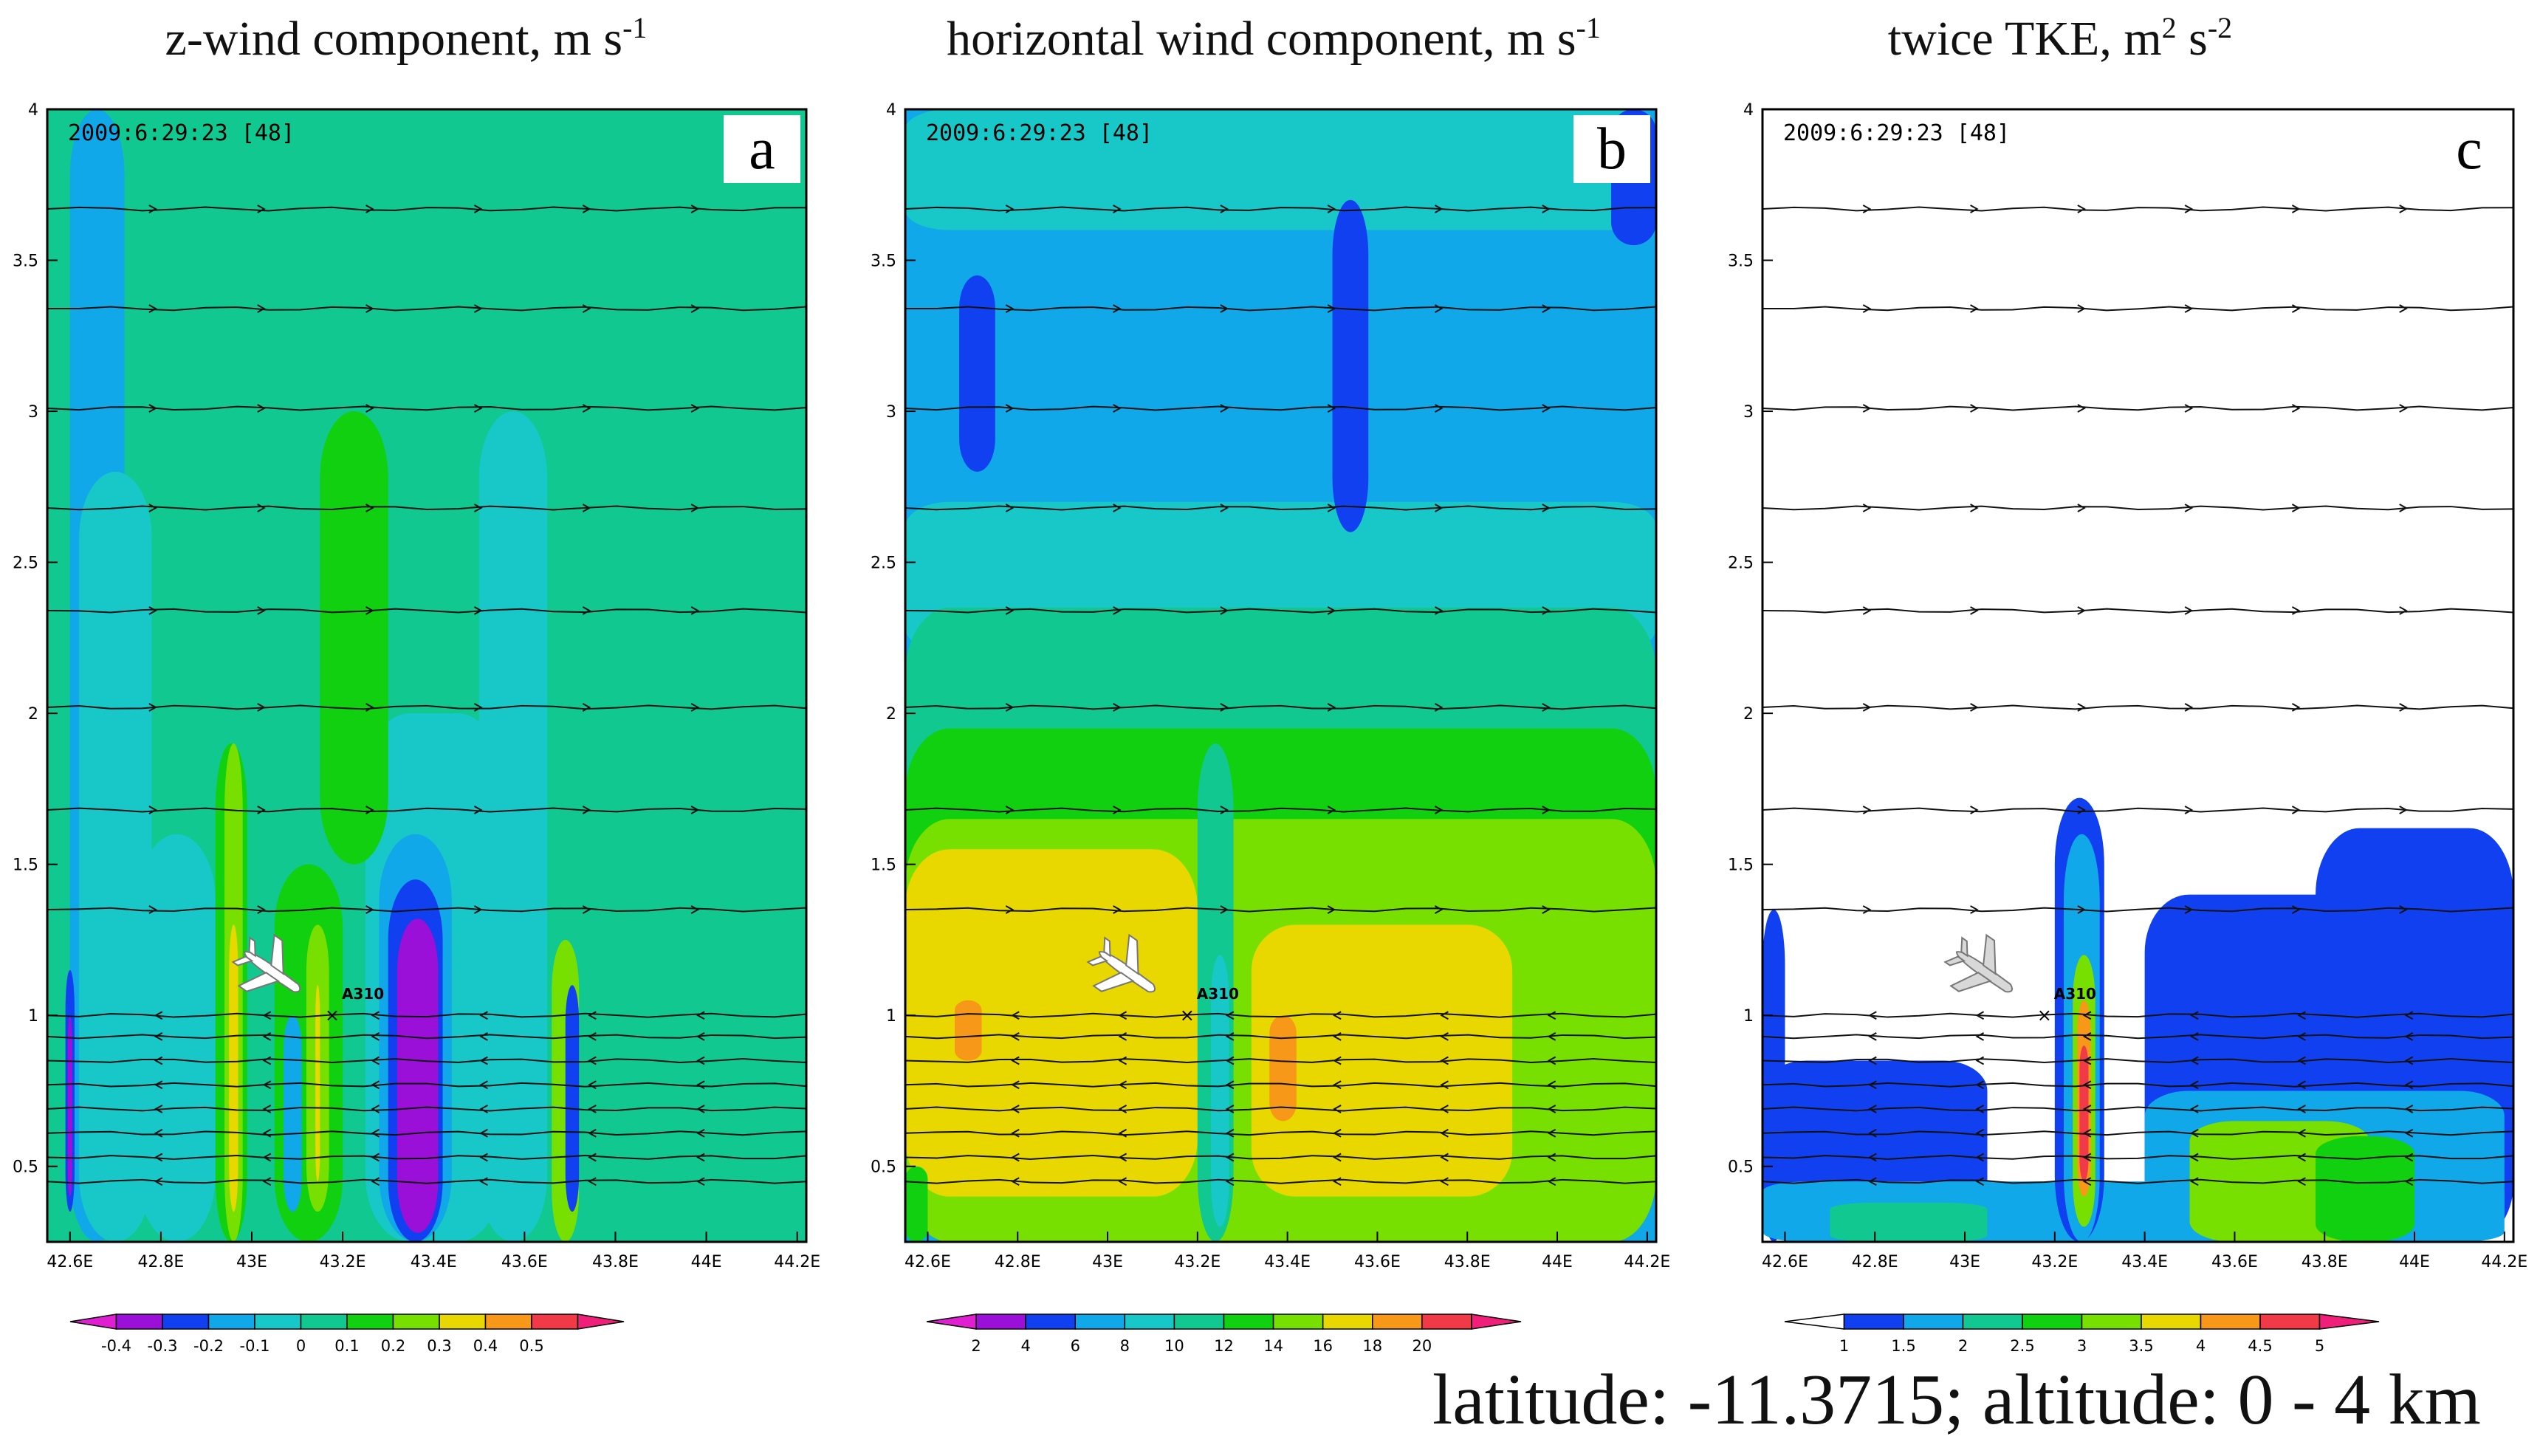 The width and height of the screenshot is (2540, 1456). I want to click on flight-position-mark: ×, so click(332, 1016).